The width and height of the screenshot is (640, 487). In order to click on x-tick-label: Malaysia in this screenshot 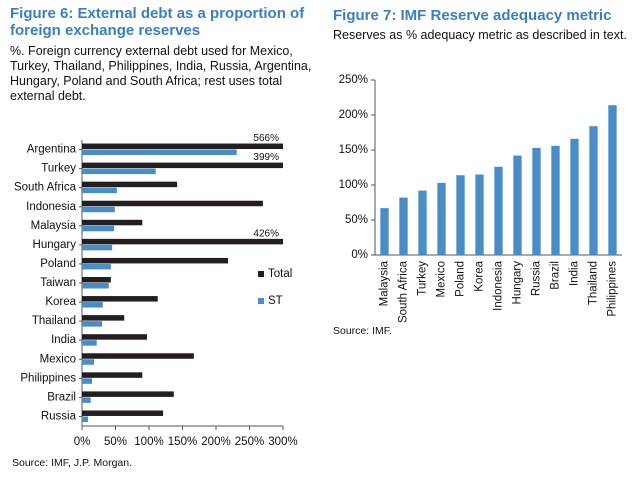, I will do `click(385, 283)`.